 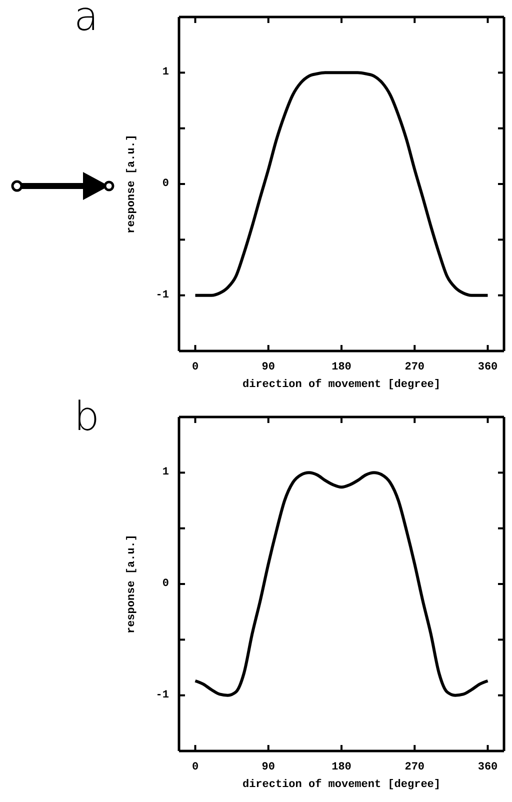 I want to click on chart-title: b, so click(x=87, y=417).